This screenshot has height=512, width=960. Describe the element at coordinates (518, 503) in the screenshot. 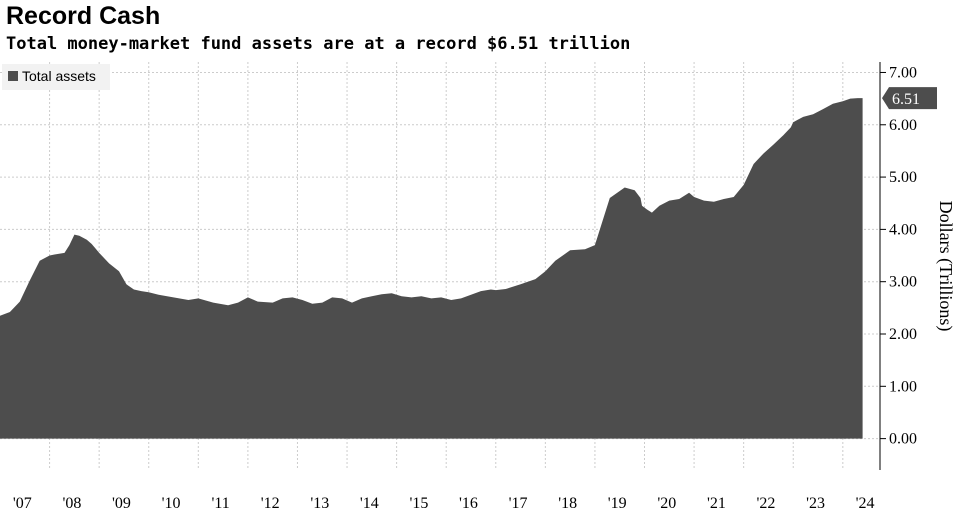

I see `x-tick-label-10: '17` at that location.